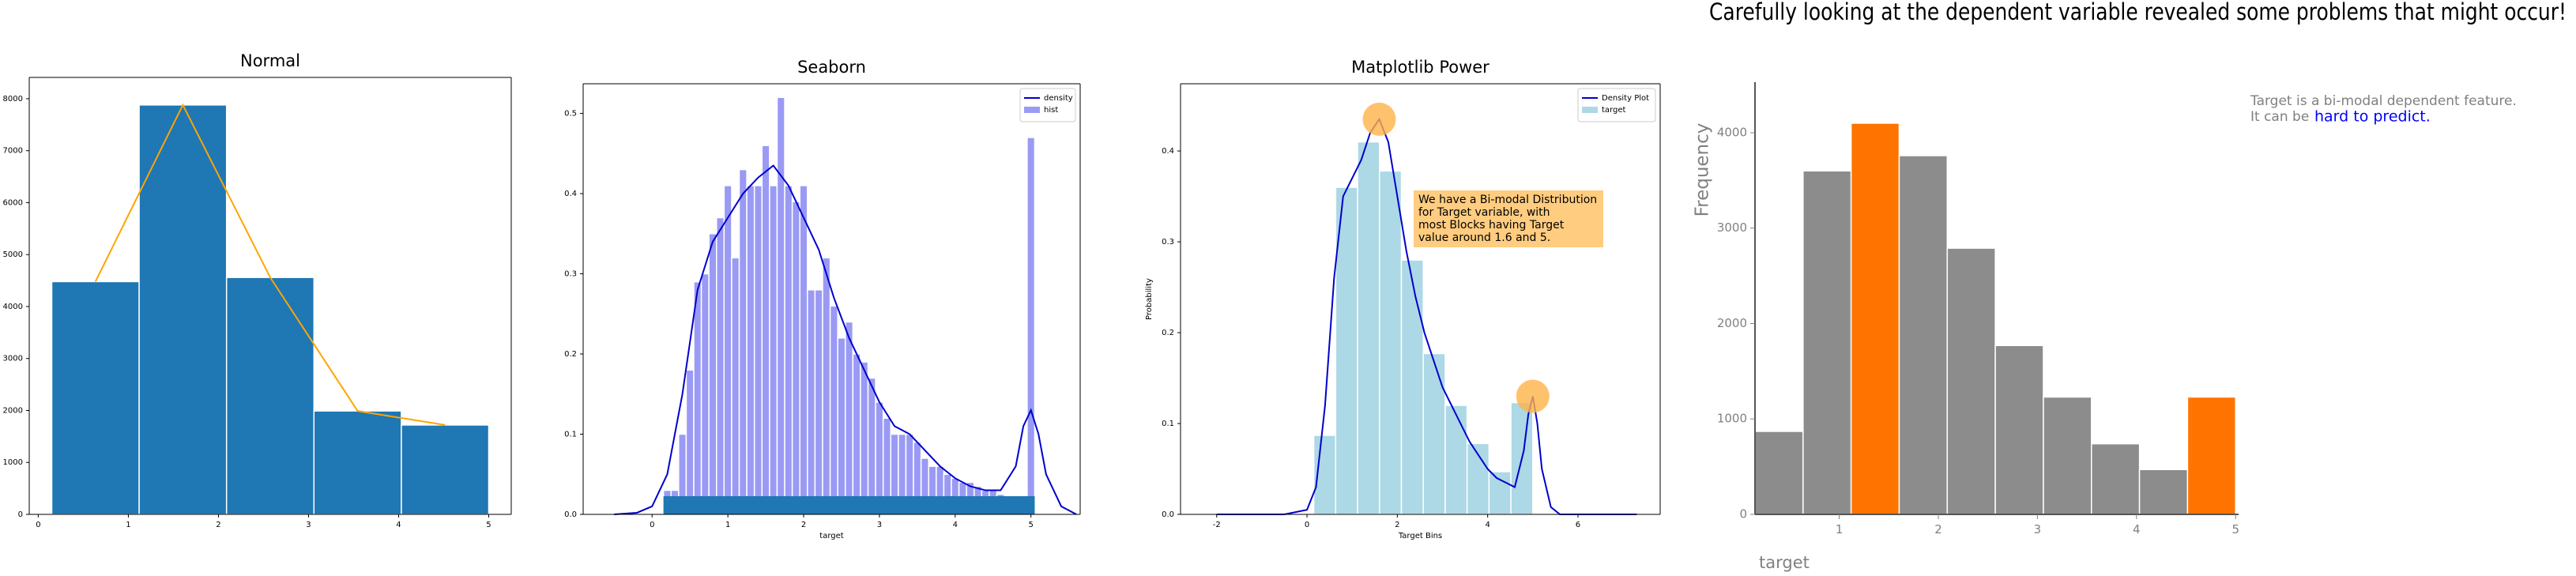 Image resolution: width=2576 pixels, height=576 pixels. Describe the element at coordinates (570, 114) in the screenshot. I see `y-tick-label: 0.5` at that location.